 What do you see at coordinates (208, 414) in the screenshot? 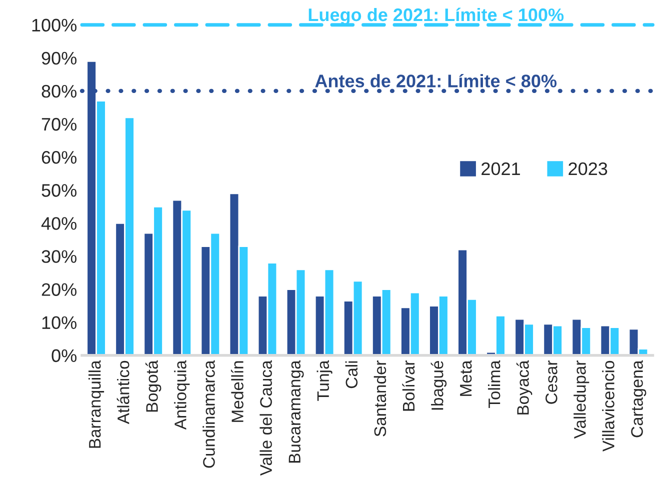
I see `x-tick-label: Cundinamarca` at bounding box center [208, 414].